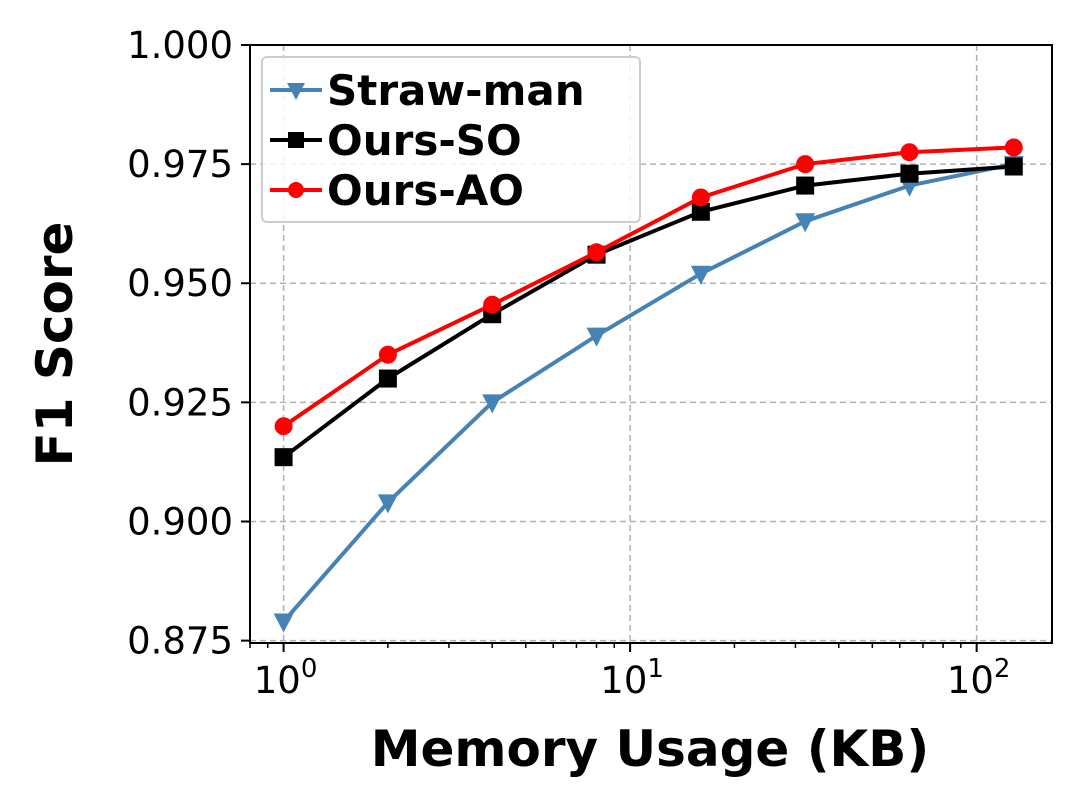 The image size is (1080, 810). I want to click on x-tick-label: 10², so click(979, 678).